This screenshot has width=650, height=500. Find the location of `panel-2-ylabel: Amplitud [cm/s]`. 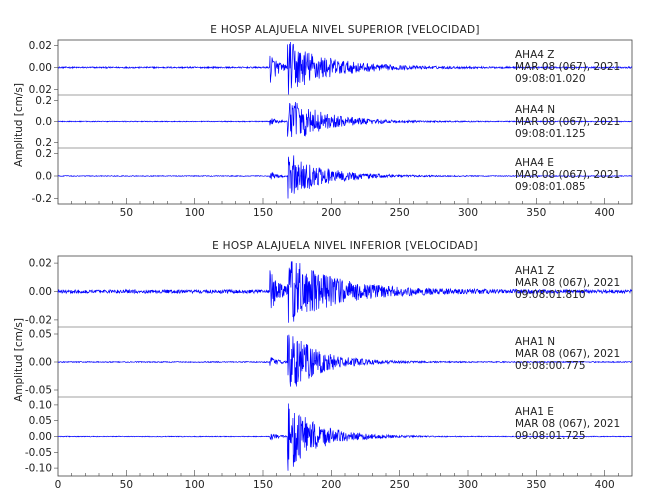

panel-2-ylabel: Amplitud [cm/s] is located at coordinates (19, 360).